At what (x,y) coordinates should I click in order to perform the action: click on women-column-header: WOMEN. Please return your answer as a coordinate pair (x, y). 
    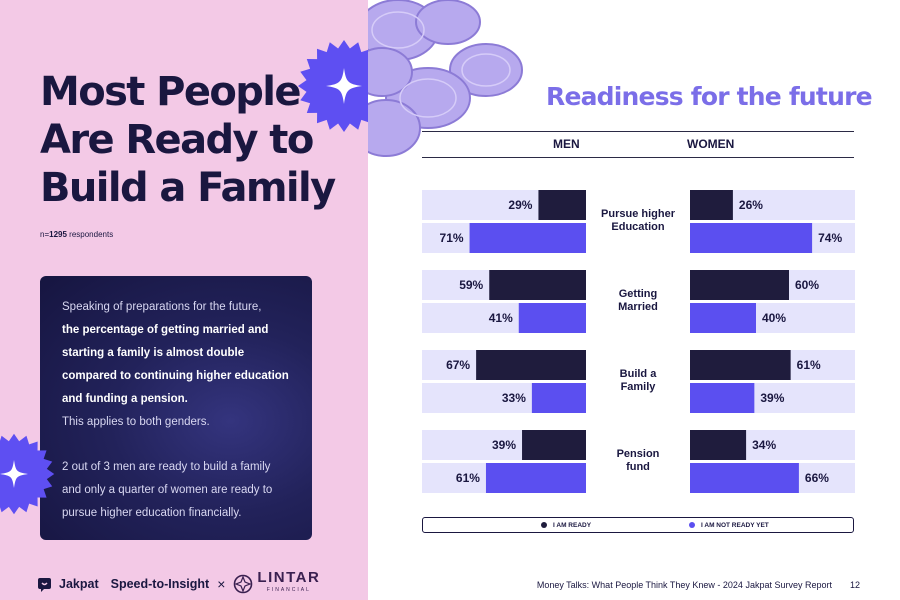
    Looking at the image, I should click on (711, 144).